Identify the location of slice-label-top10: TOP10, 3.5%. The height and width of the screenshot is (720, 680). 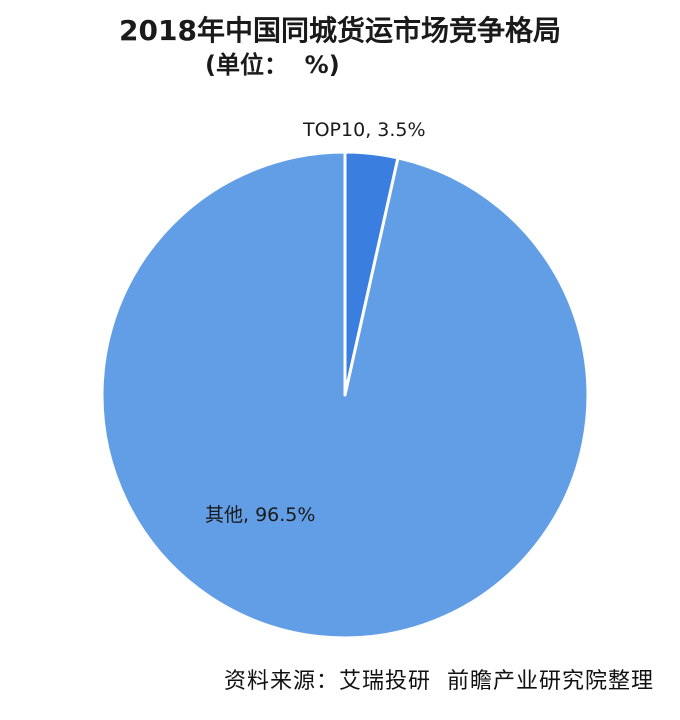
(364, 130).